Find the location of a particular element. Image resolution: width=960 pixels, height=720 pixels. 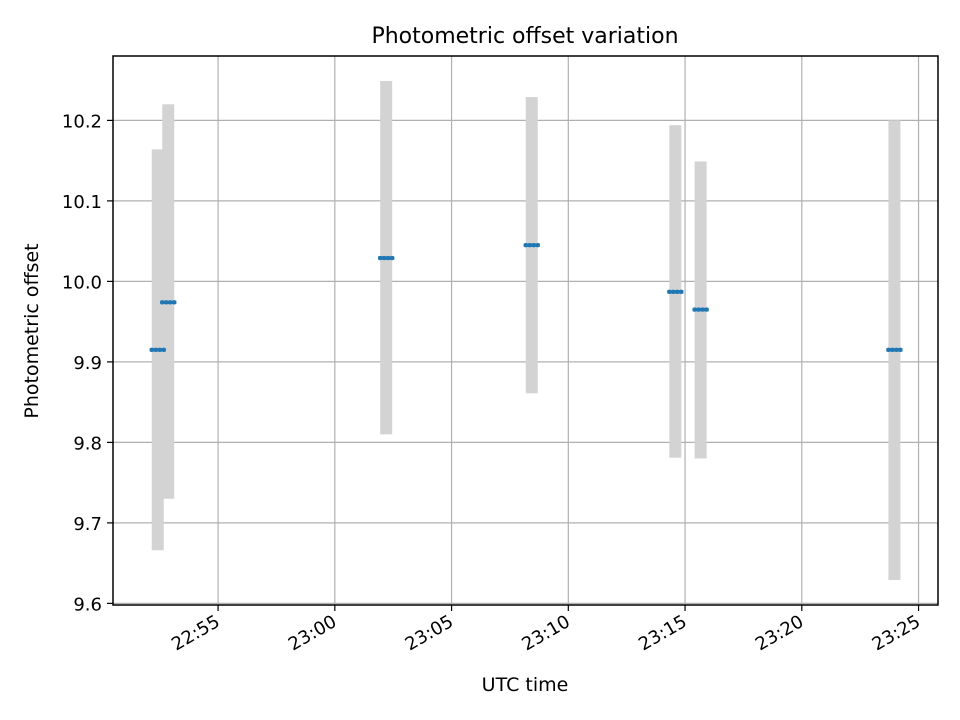

y-tick-label: 10.1 is located at coordinates (82, 202).